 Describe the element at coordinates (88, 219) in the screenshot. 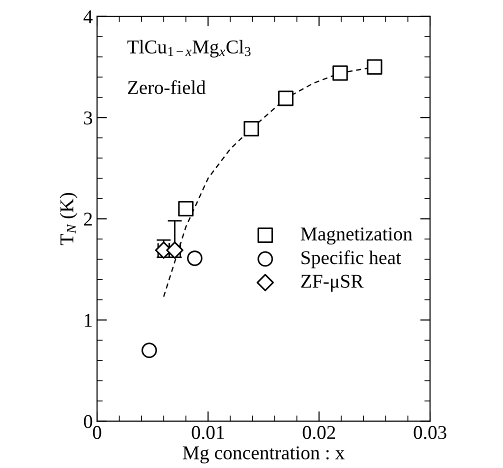

I see `y-tick-label: 2` at that location.